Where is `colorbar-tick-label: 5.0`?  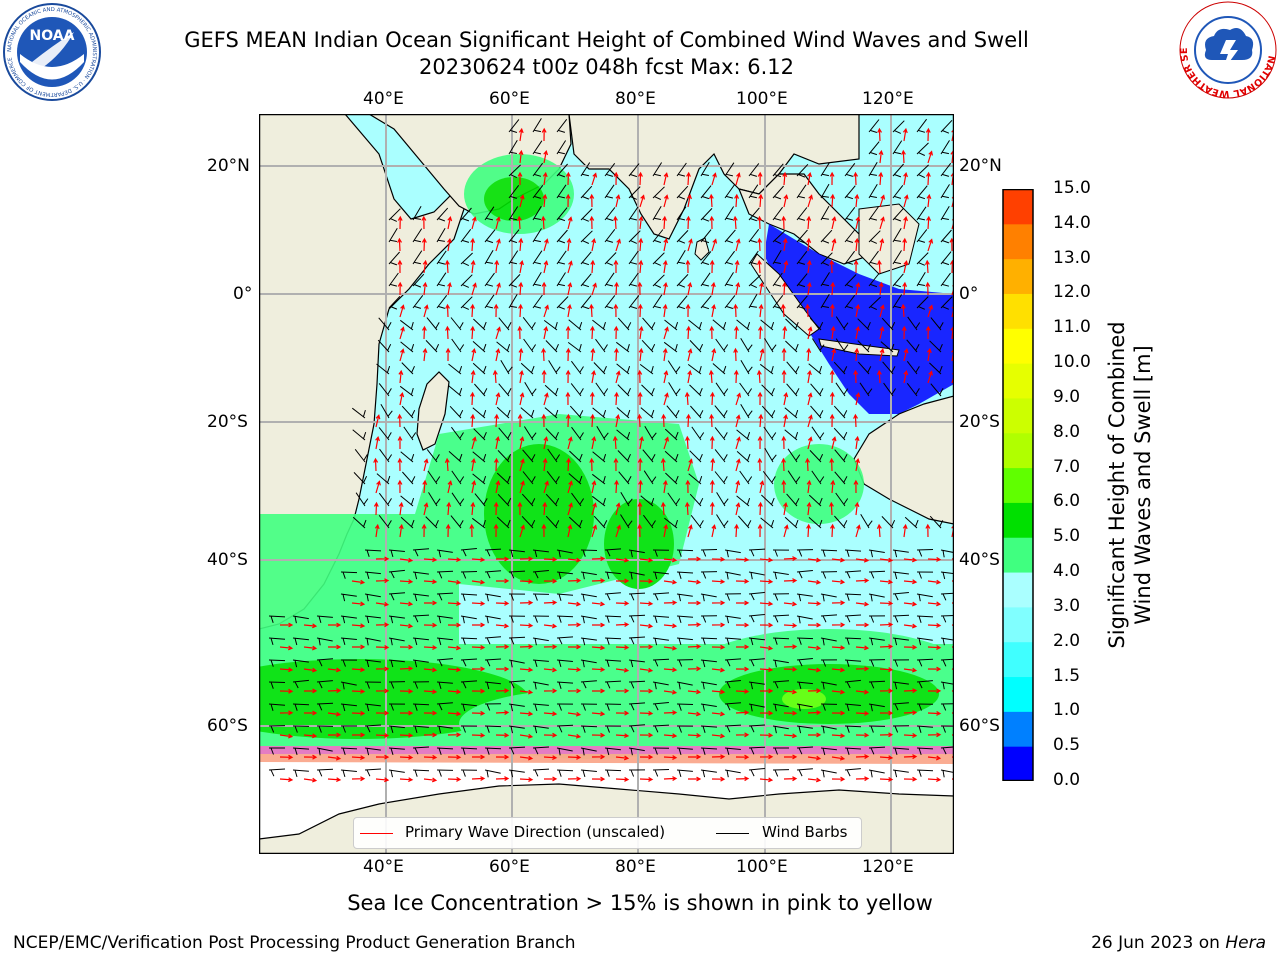
colorbar-tick-label: 5.0 is located at coordinates (1067, 536).